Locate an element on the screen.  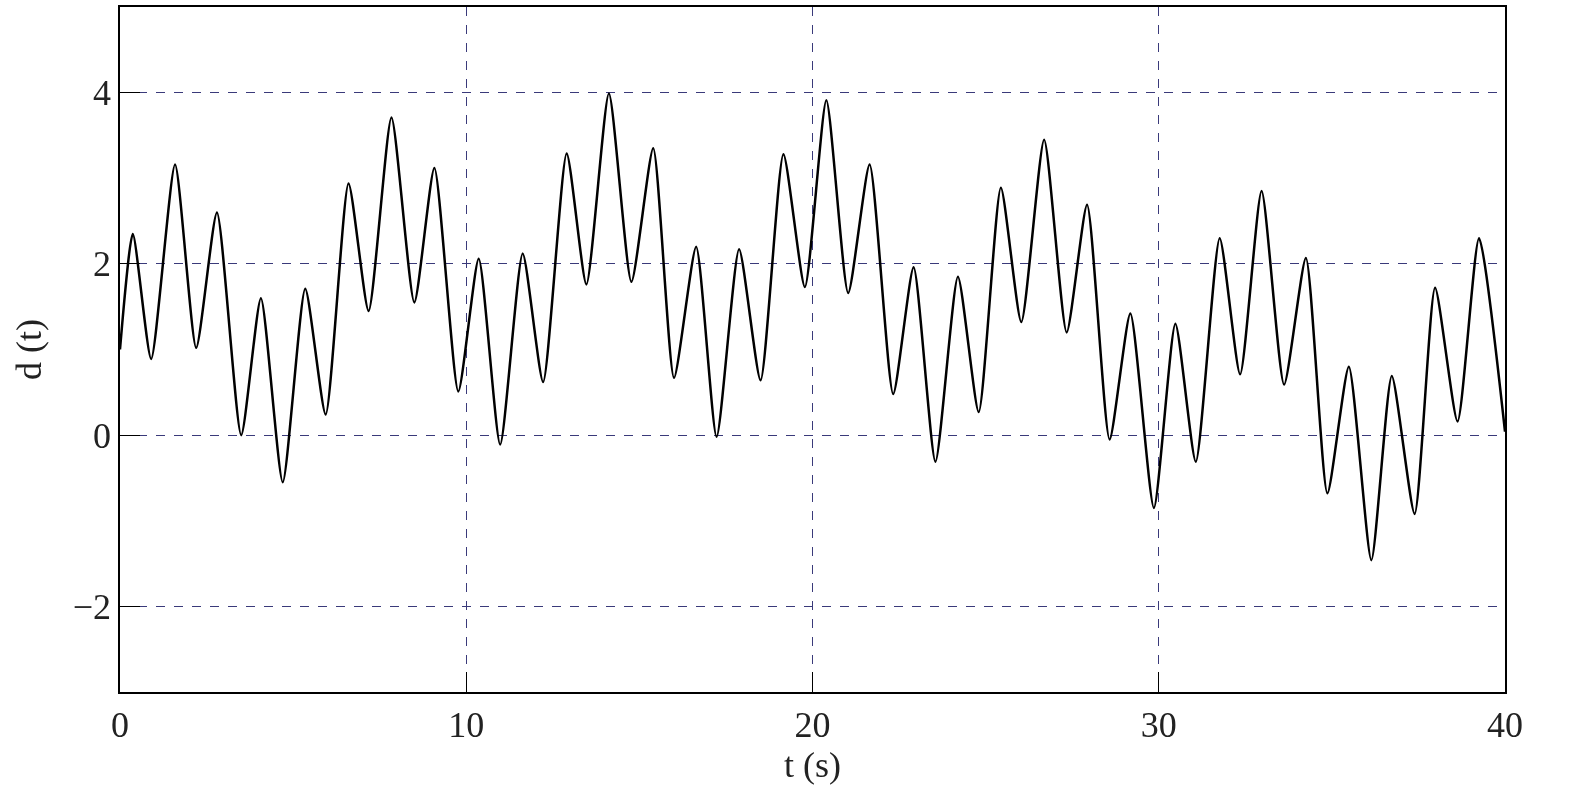
x-tick-label: 40 is located at coordinates (1505, 724).